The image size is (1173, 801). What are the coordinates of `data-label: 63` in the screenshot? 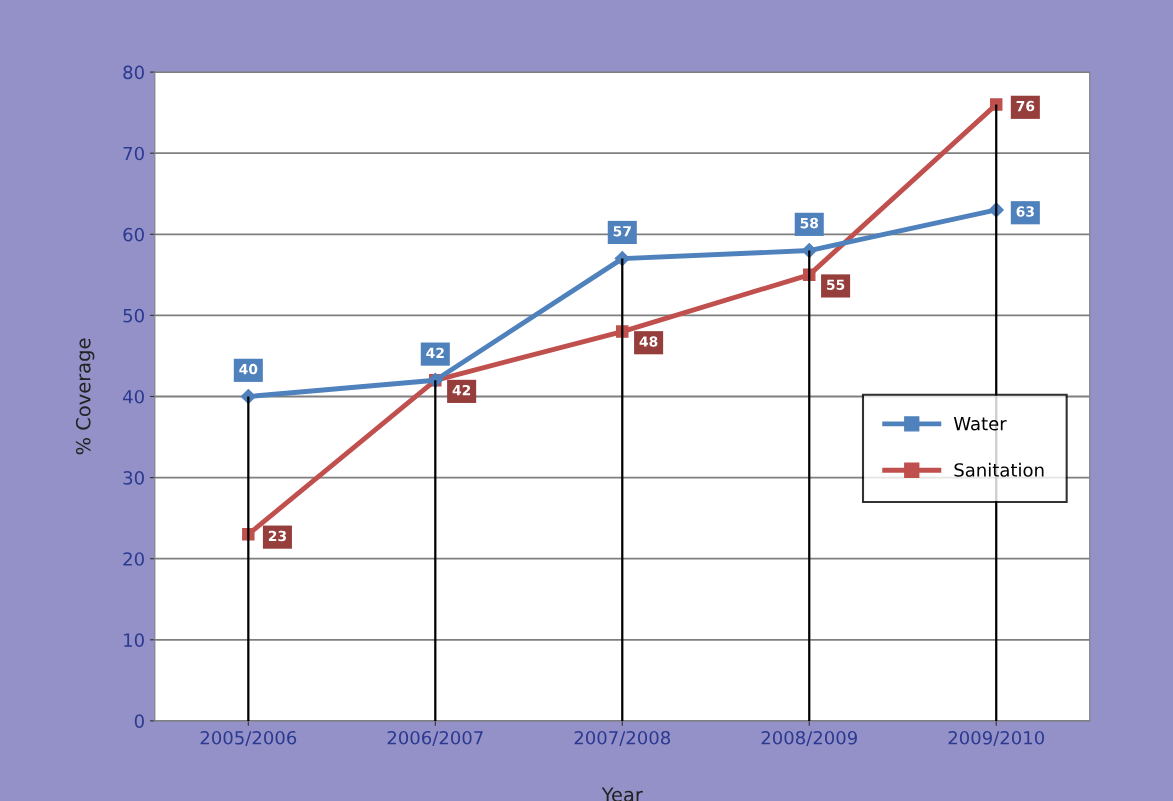 It's located at (1025, 211).